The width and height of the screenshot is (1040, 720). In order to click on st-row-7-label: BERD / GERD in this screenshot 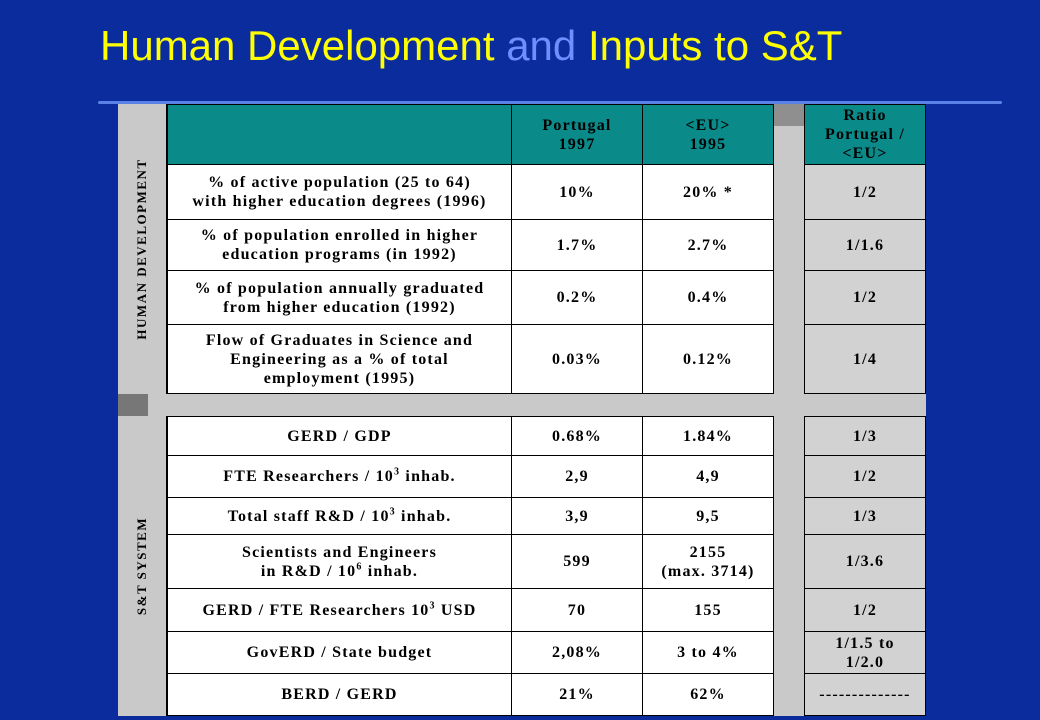, I will do `click(339, 694)`.